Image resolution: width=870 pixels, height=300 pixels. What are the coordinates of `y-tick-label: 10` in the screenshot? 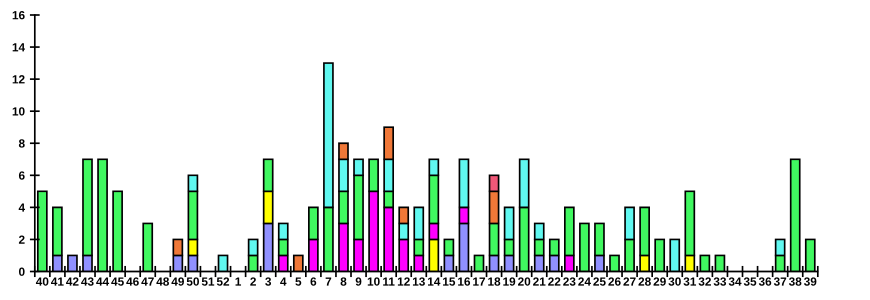 It's located at (18, 111).